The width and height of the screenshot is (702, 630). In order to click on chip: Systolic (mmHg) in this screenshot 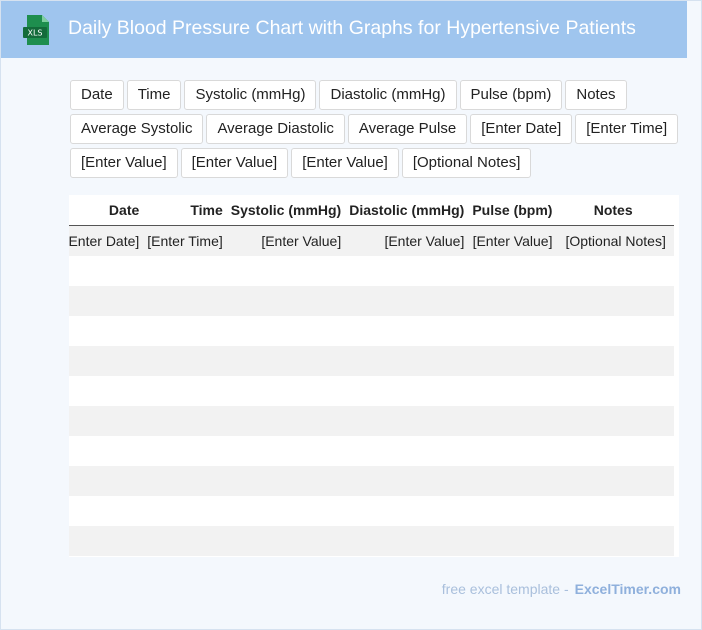, I will do `click(250, 95)`.